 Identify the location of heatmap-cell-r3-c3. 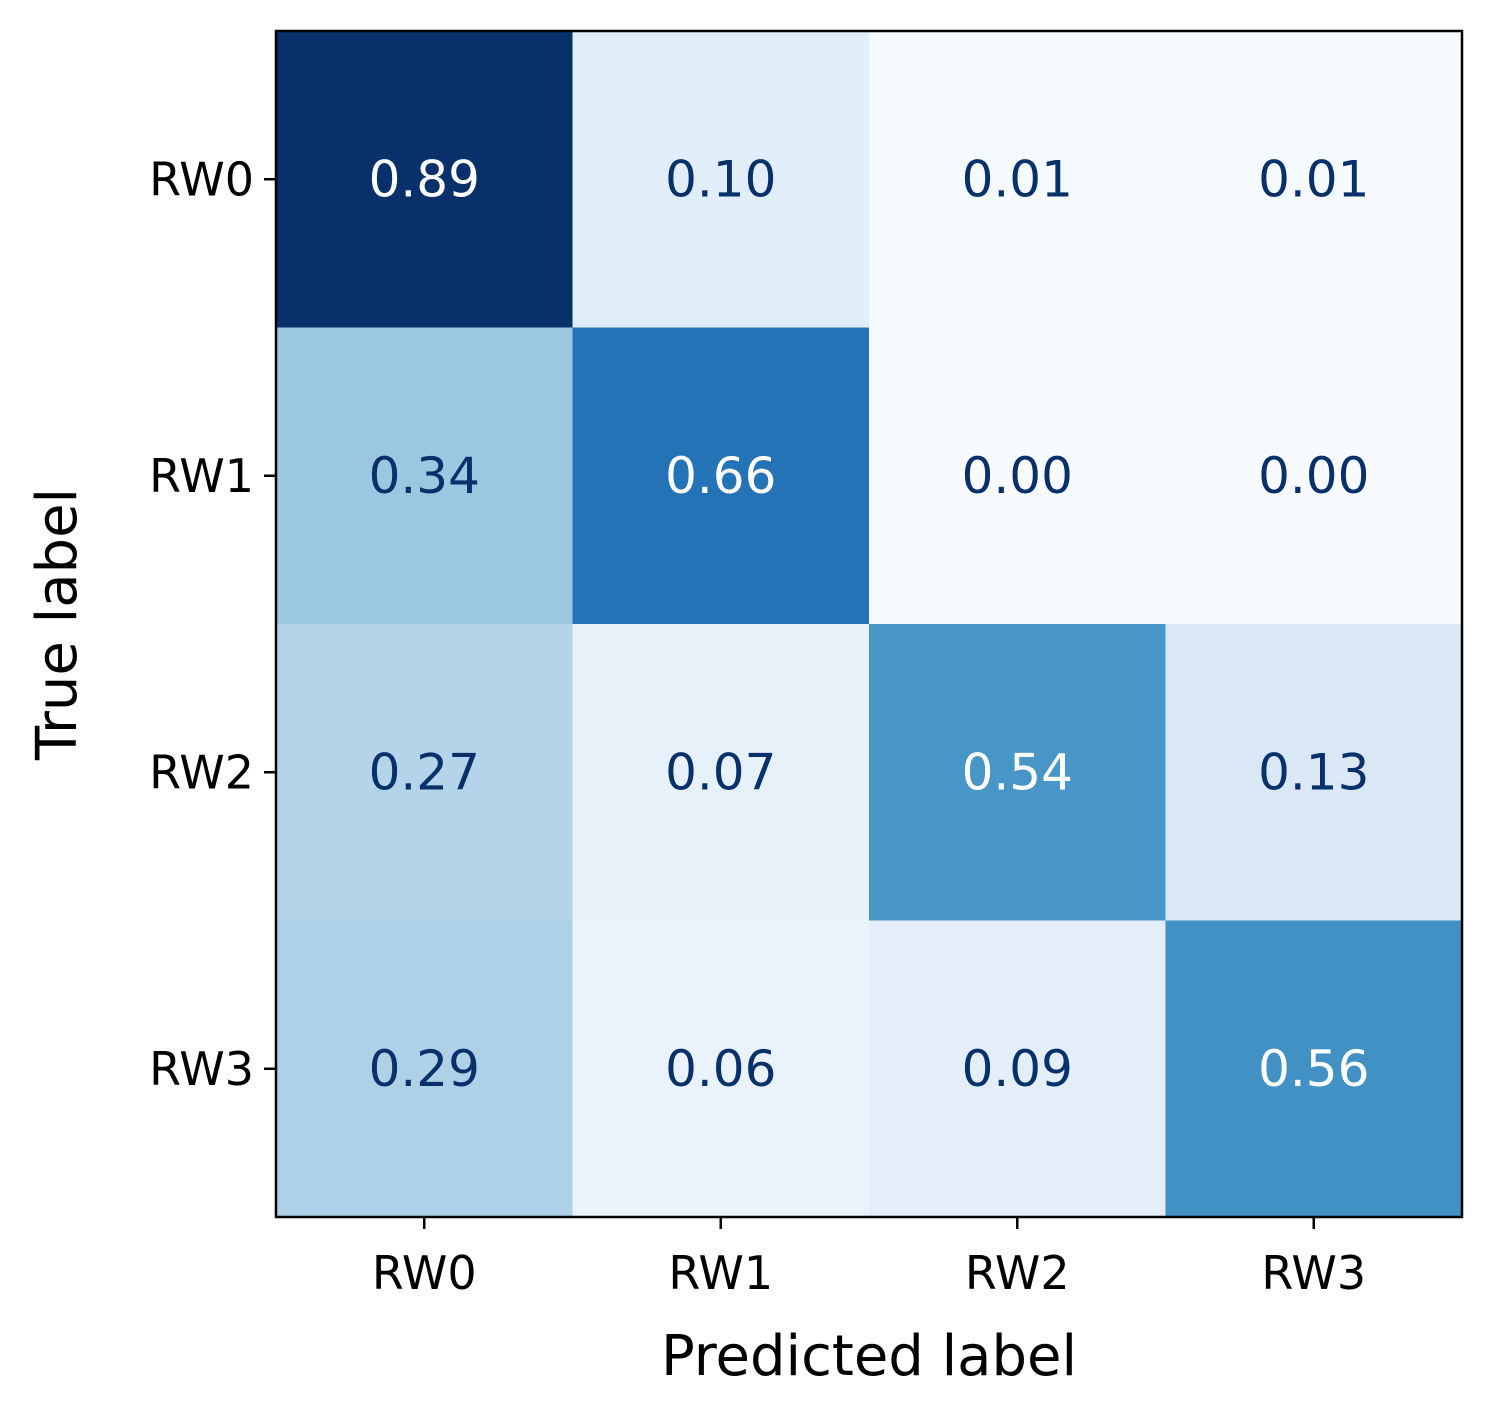
(1314, 1069).